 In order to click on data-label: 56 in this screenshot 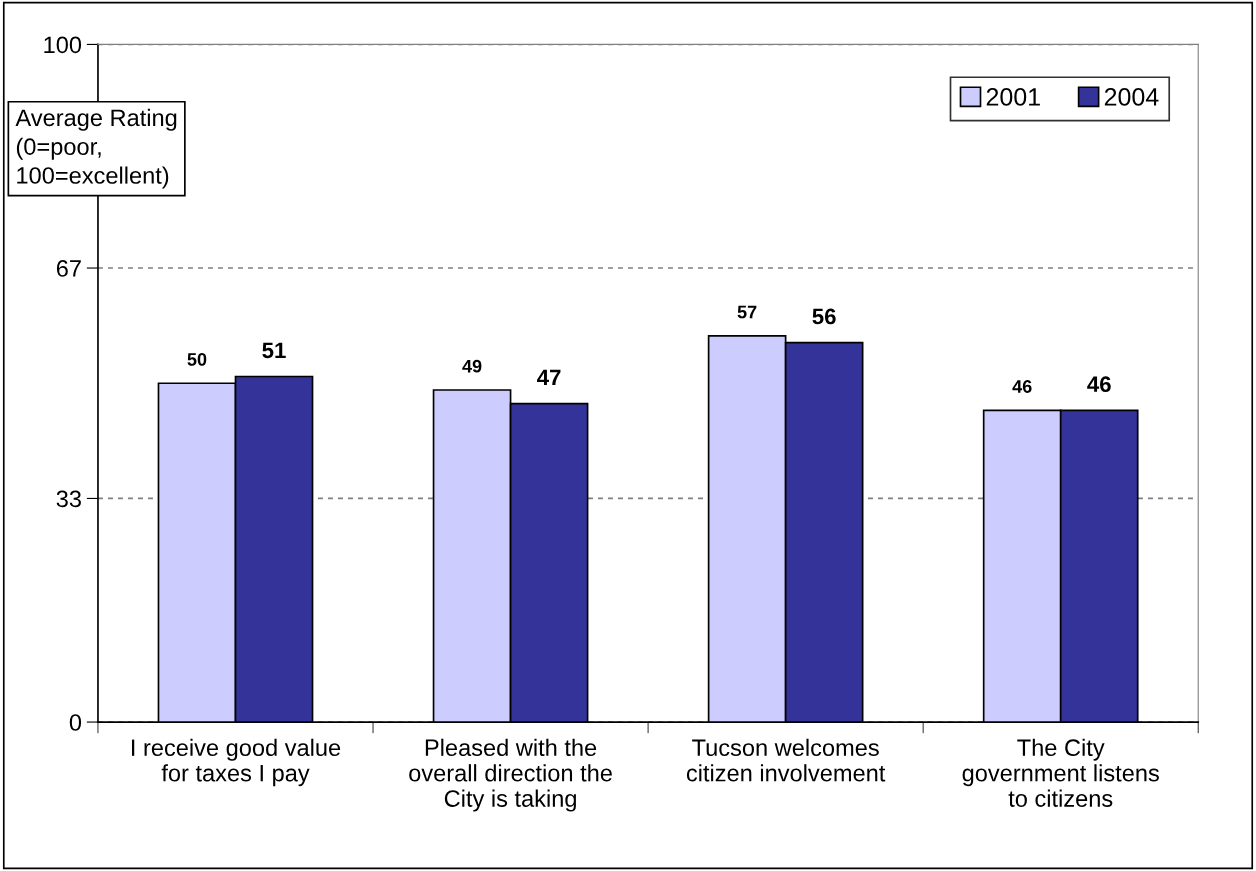, I will do `click(824, 316)`.